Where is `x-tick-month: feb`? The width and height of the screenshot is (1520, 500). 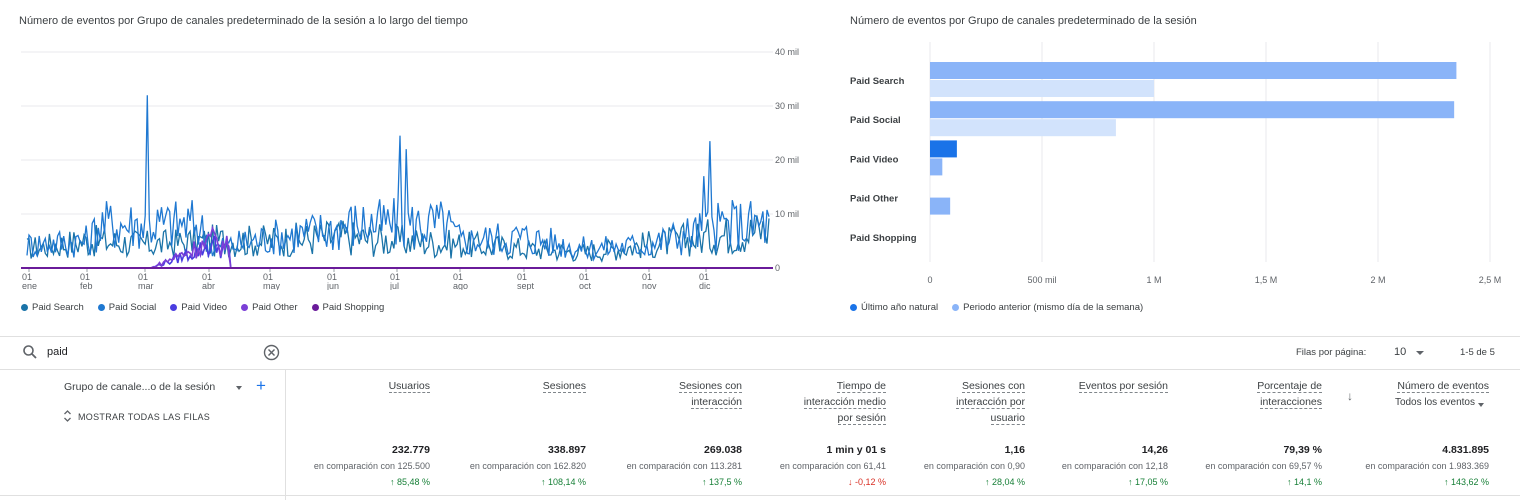 x-tick-month: feb is located at coordinates (86, 285).